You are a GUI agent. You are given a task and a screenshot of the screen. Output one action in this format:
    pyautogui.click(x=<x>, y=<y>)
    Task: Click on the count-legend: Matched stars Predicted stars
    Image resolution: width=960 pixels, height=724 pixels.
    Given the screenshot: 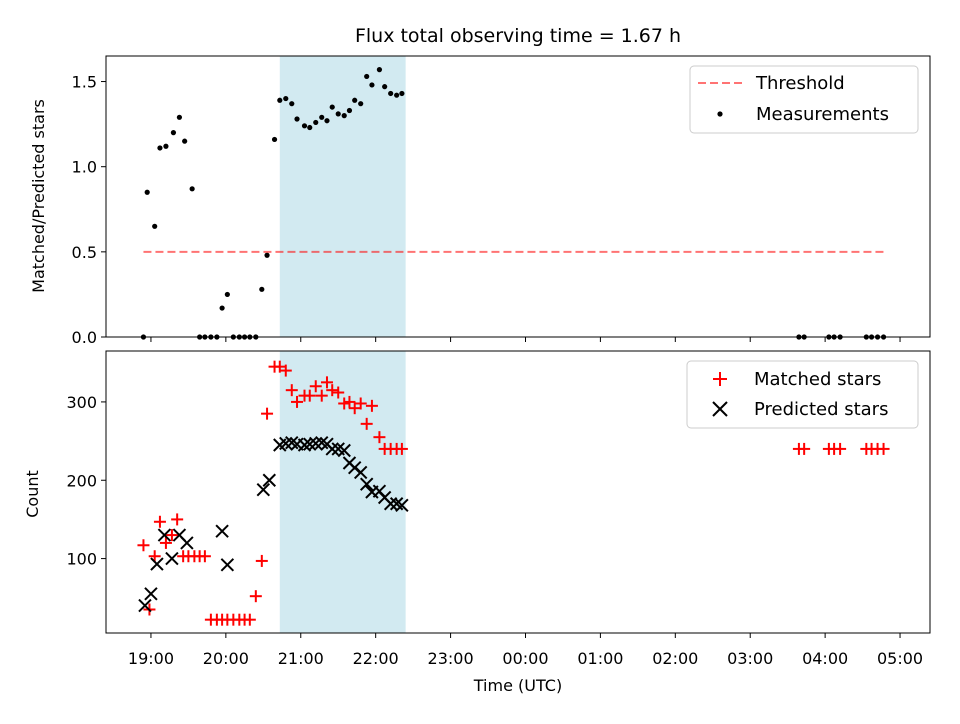 What is the action you would take?
    pyautogui.click(x=802, y=394)
    